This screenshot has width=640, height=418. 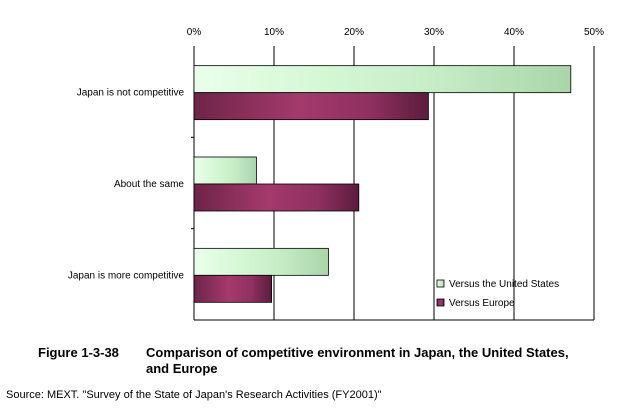 I want to click on x-tick-label: 30%, so click(x=434, y=32).